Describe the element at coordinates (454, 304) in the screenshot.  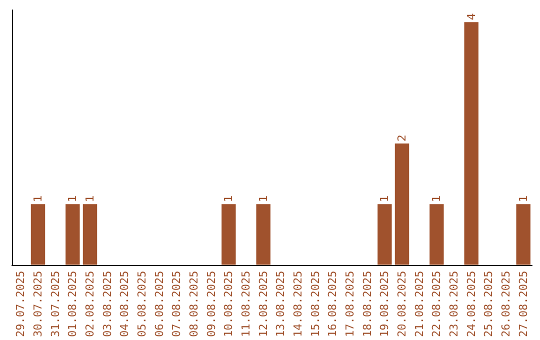
I see `x-tick-label: 23.08.2025` at that location.